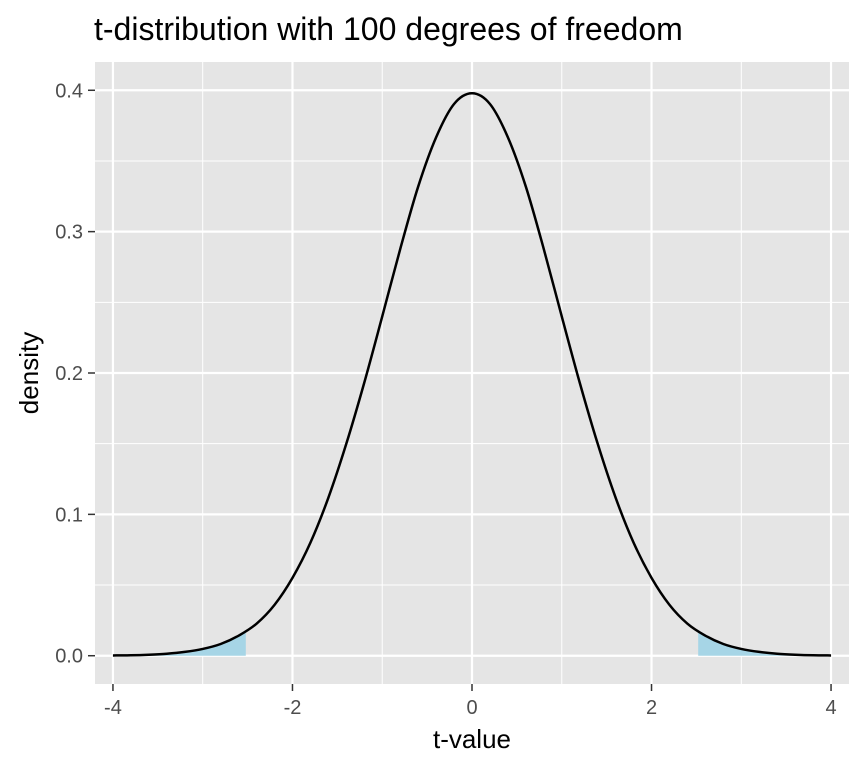  Describe the element at coordinates (472, 643) in the screenshot. I see `shaded-tail-areas` at that location.